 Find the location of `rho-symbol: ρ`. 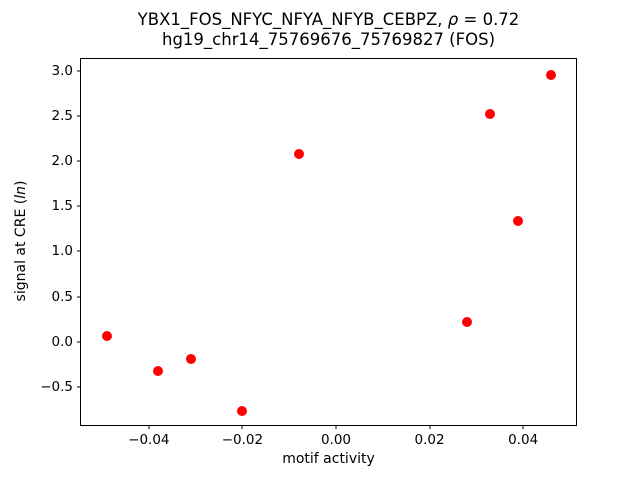

rho-symbol: ρ is located at coordinates (453, 19).